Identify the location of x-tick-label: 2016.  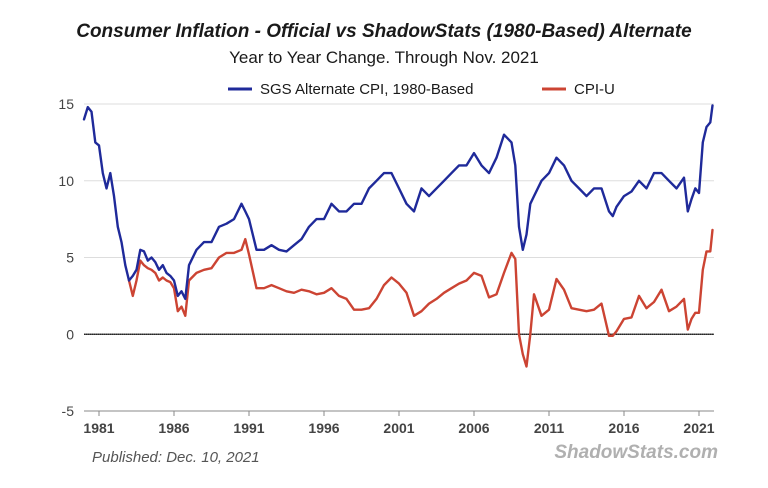
(623, 428).